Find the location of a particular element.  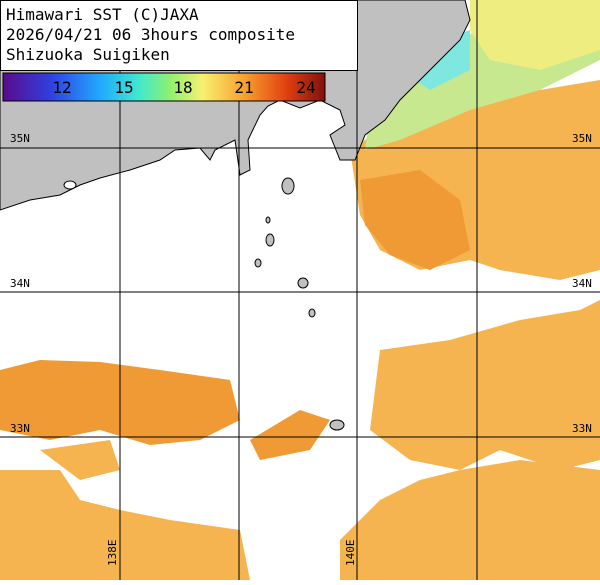

colorbar is located at coordinates (164, 87).